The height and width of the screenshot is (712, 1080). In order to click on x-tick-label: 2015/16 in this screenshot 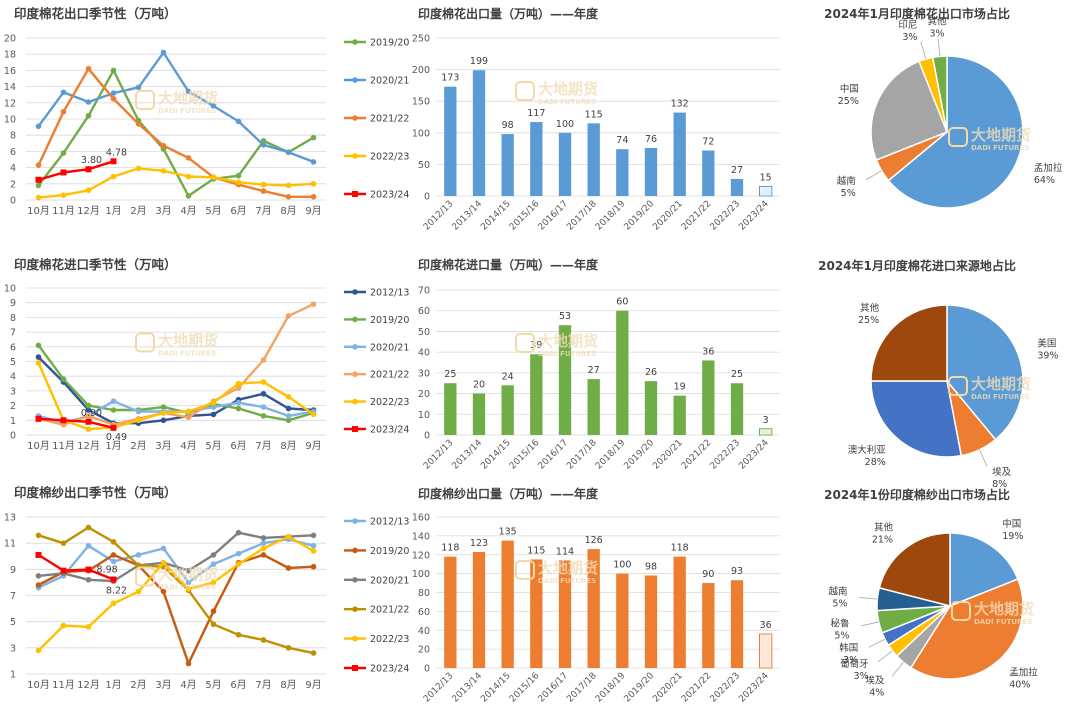, I will do `click(525, 688)`.